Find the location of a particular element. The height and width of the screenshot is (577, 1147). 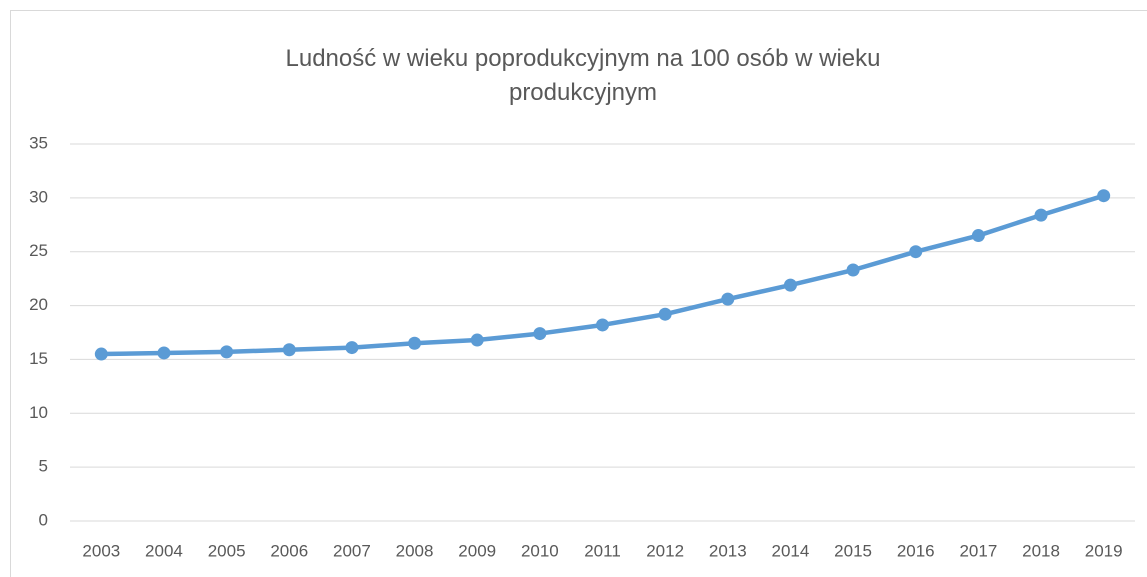

y-tick-label: 15 is located at coordinates (38, 358).